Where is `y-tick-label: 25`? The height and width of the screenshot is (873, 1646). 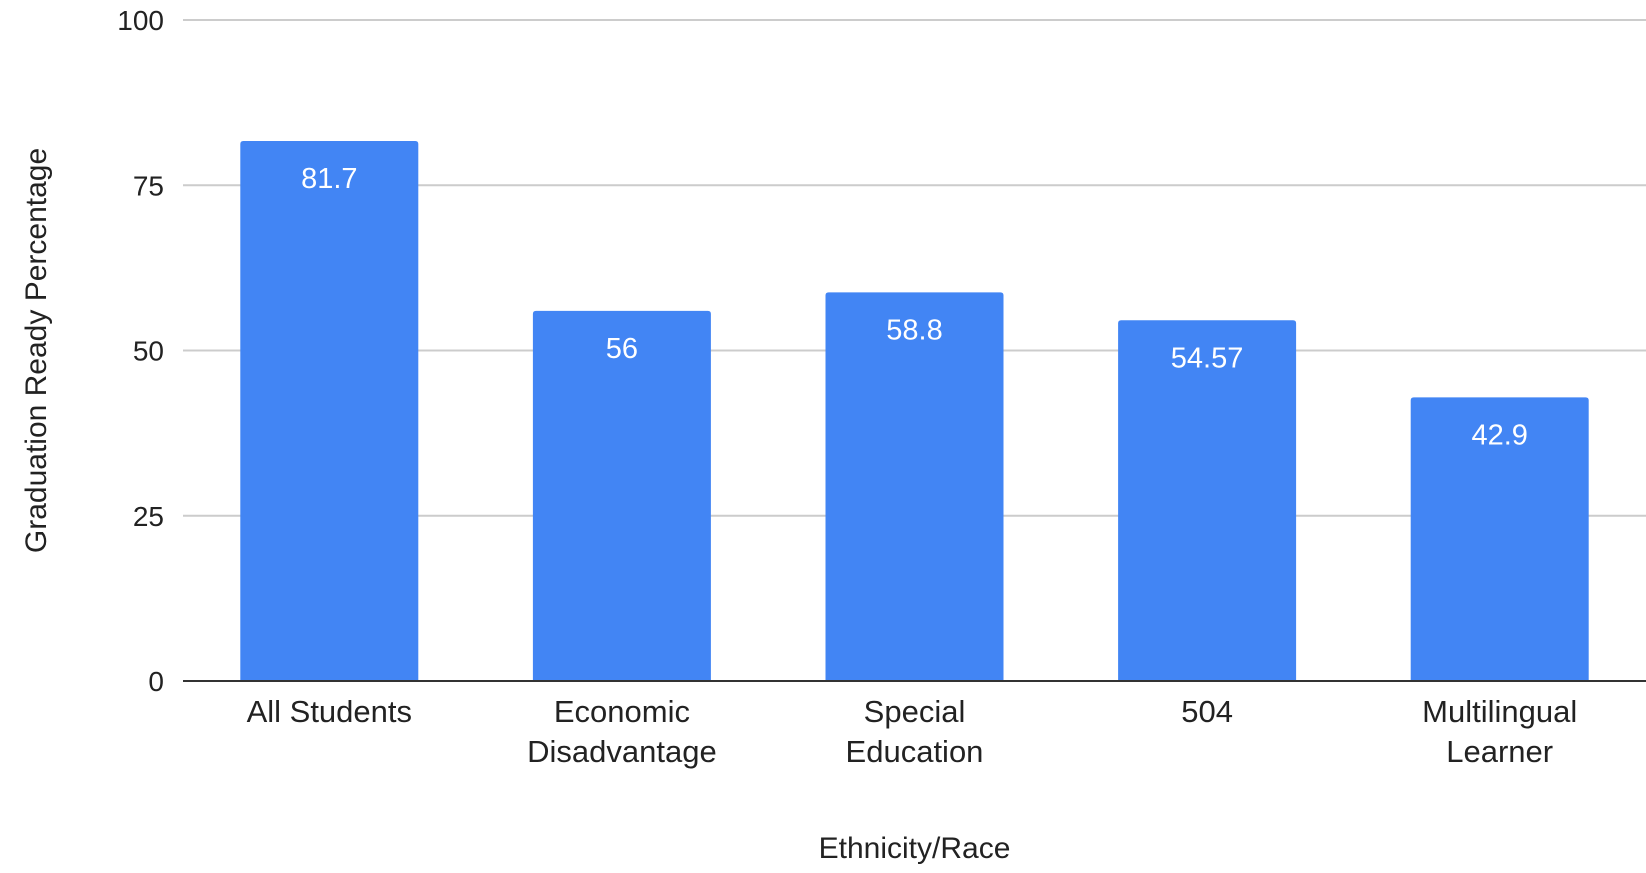
y-tick-label: 25 is located at coordinates (148, 516).